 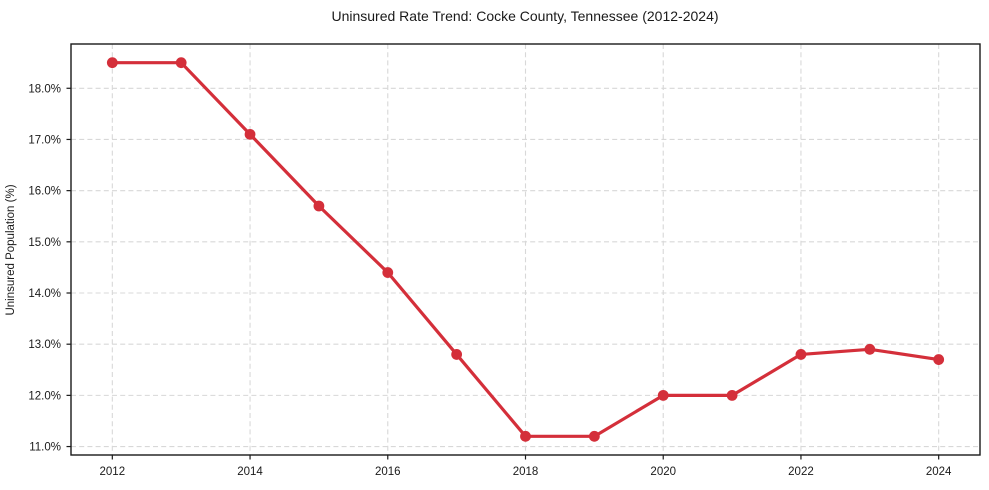 I want to click on y-axis-tick-label: 14.0%, so click(x=44, y=294).